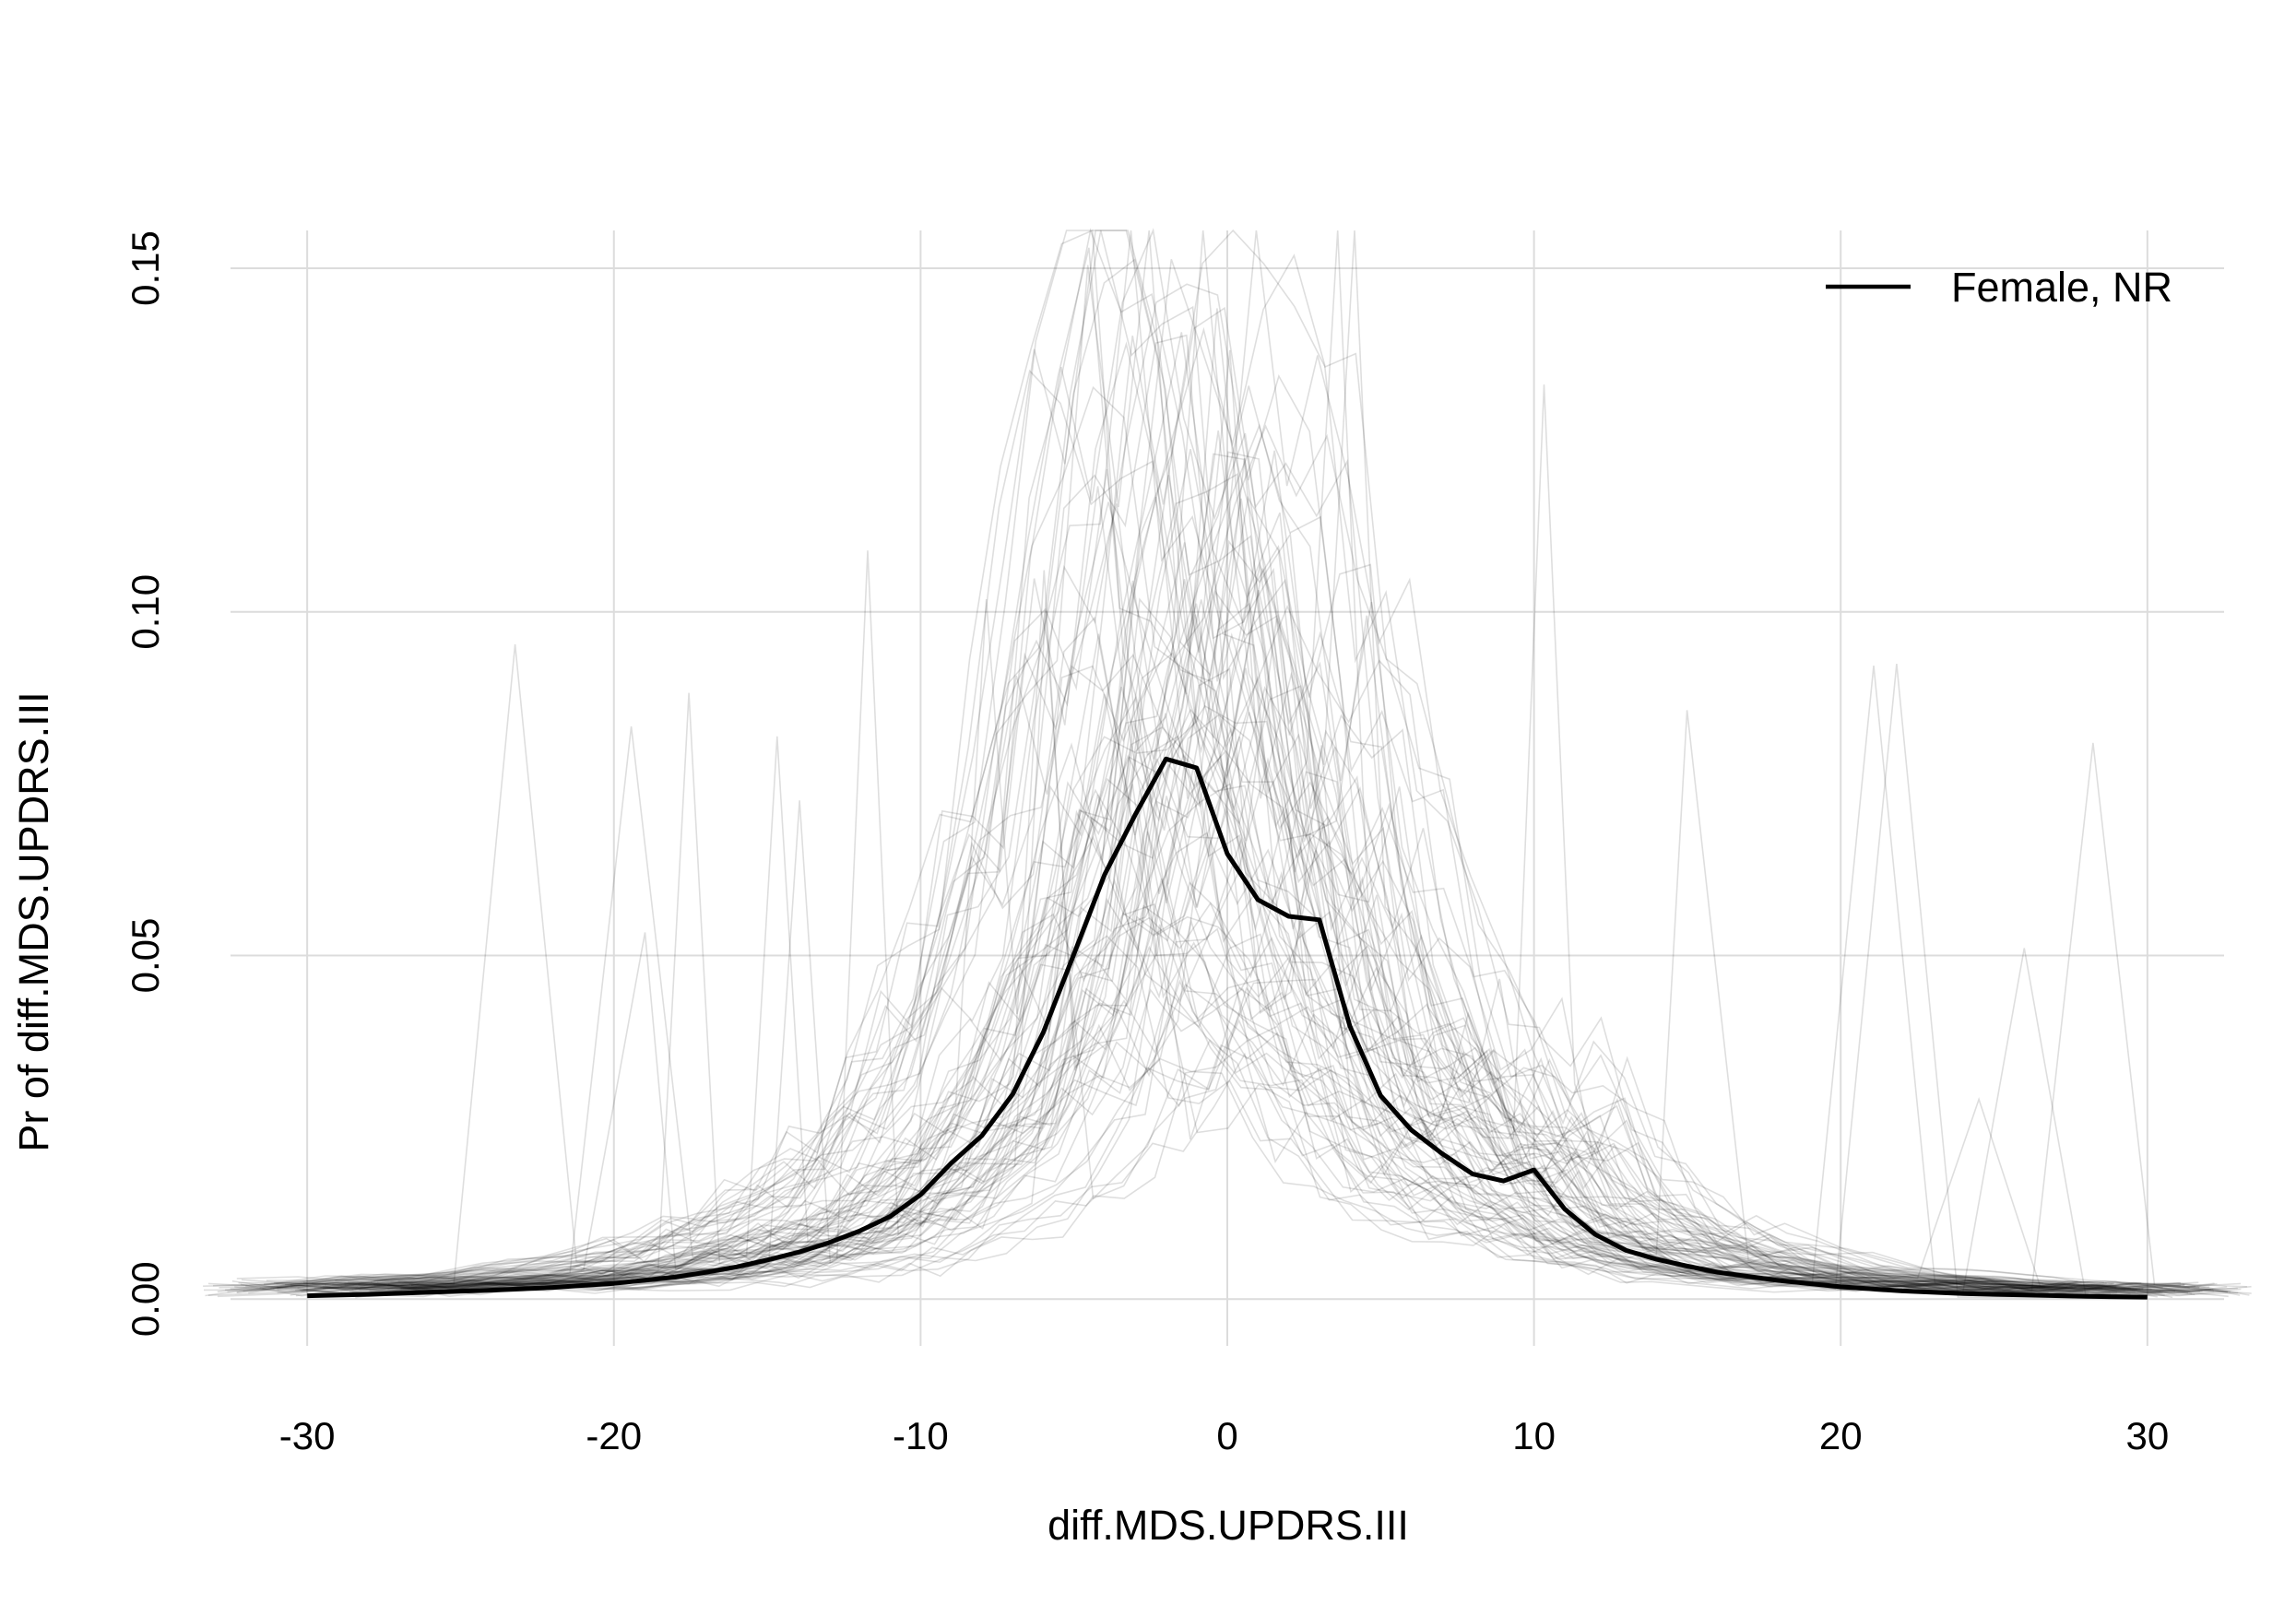 Image resolution: width=2296 pixels, height=1604 pixels. I want to click on x-tick-label-5: 20, so click(1841, 1436).